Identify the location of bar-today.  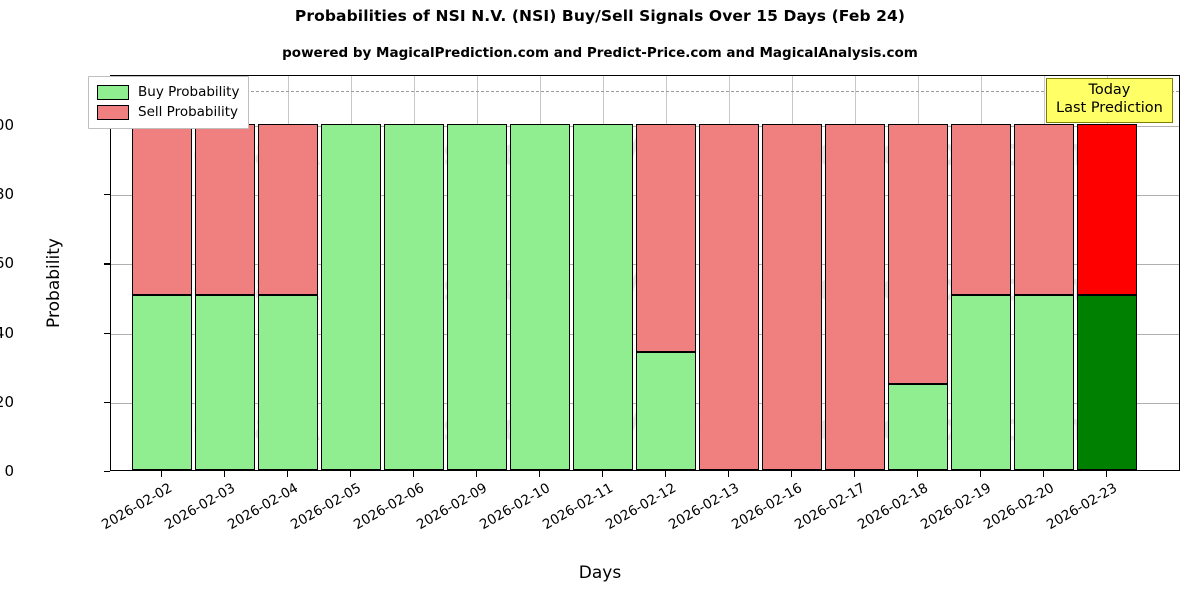
(1107, 273).